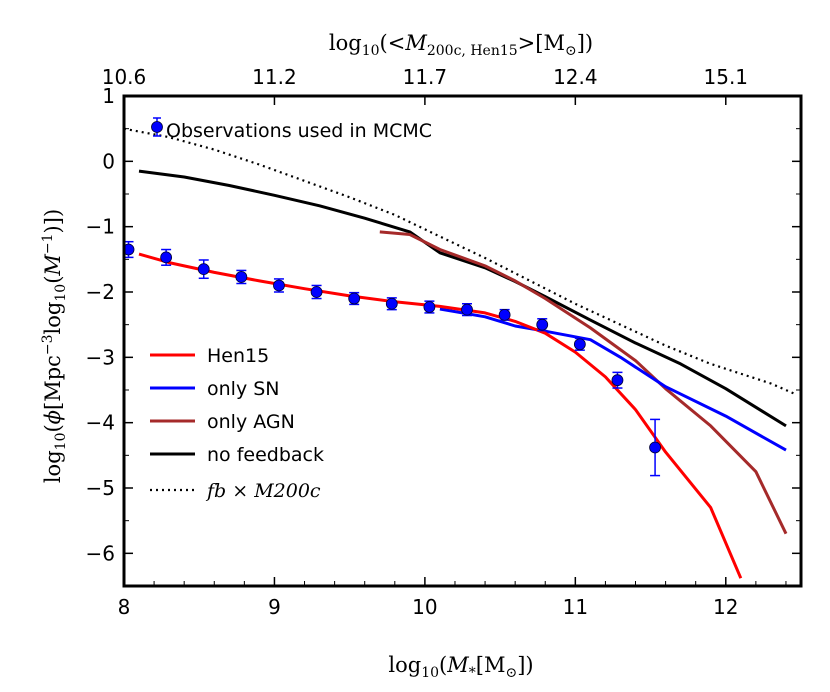  What do you see at coordinates (100, 227) in the screenshot?
I see `y-tick-label: −1` at bounding box center [100, 227].